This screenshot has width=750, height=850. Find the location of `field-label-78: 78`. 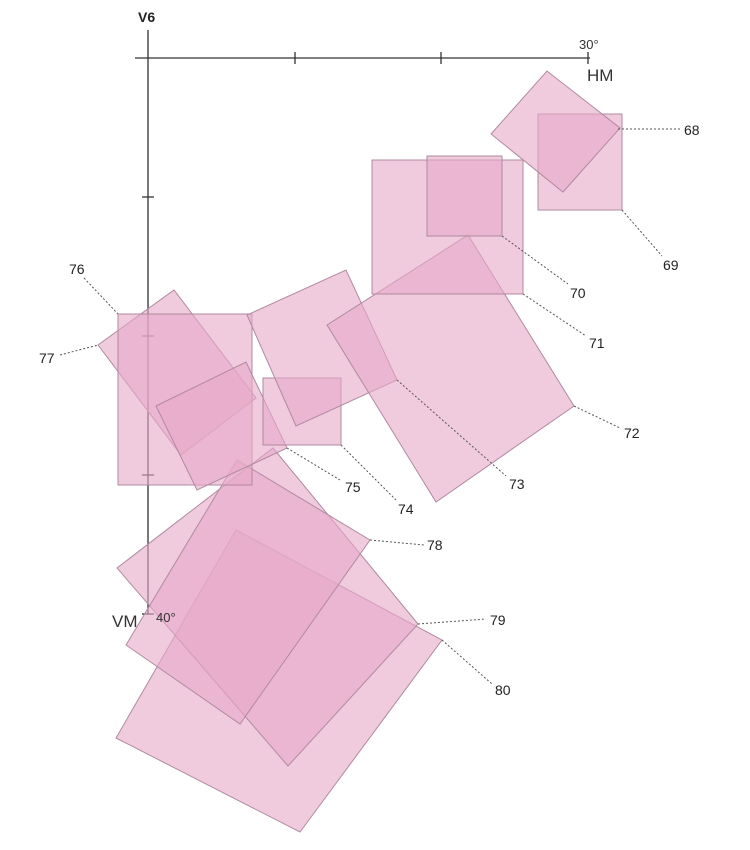

field-label-78: 78 is located at coordinates (435, 545).